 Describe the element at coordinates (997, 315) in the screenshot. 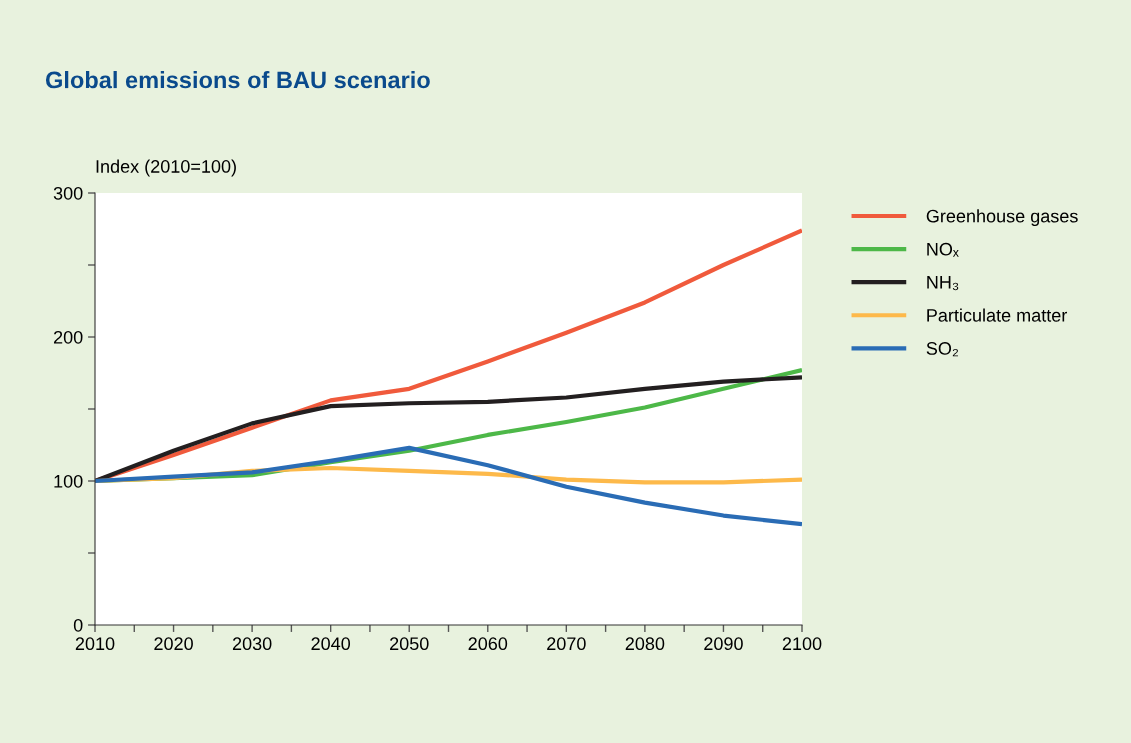

I see `legend-label: Particulate matter` at that location.